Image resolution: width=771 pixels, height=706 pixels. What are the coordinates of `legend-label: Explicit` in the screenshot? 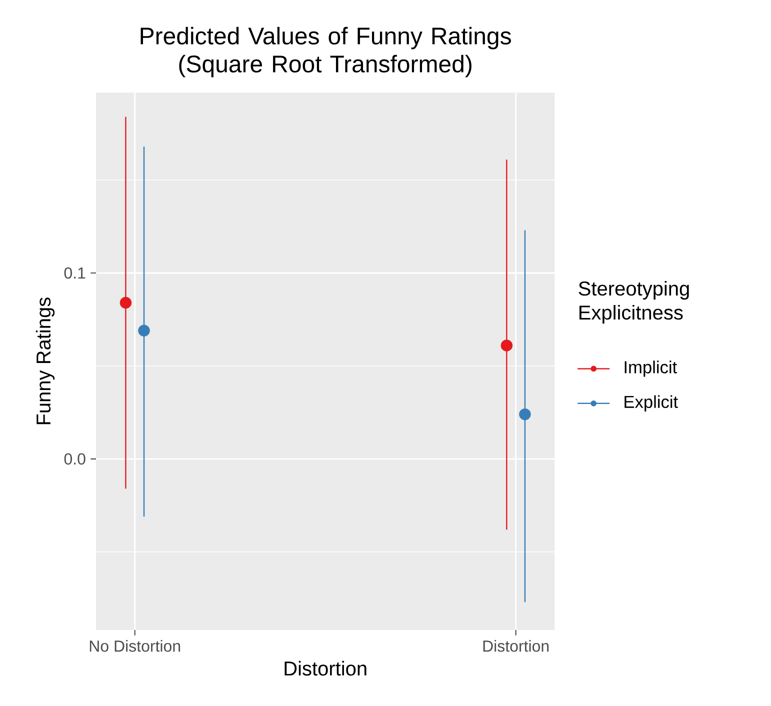 It's located at (651, 403).